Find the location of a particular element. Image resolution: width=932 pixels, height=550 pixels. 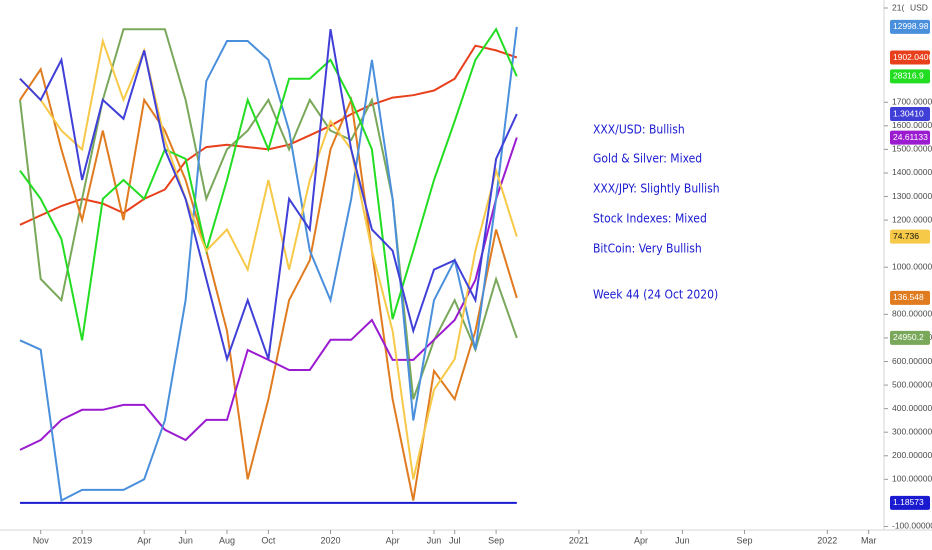

x-tick-label: Jul is located at coordinates (455, 540).